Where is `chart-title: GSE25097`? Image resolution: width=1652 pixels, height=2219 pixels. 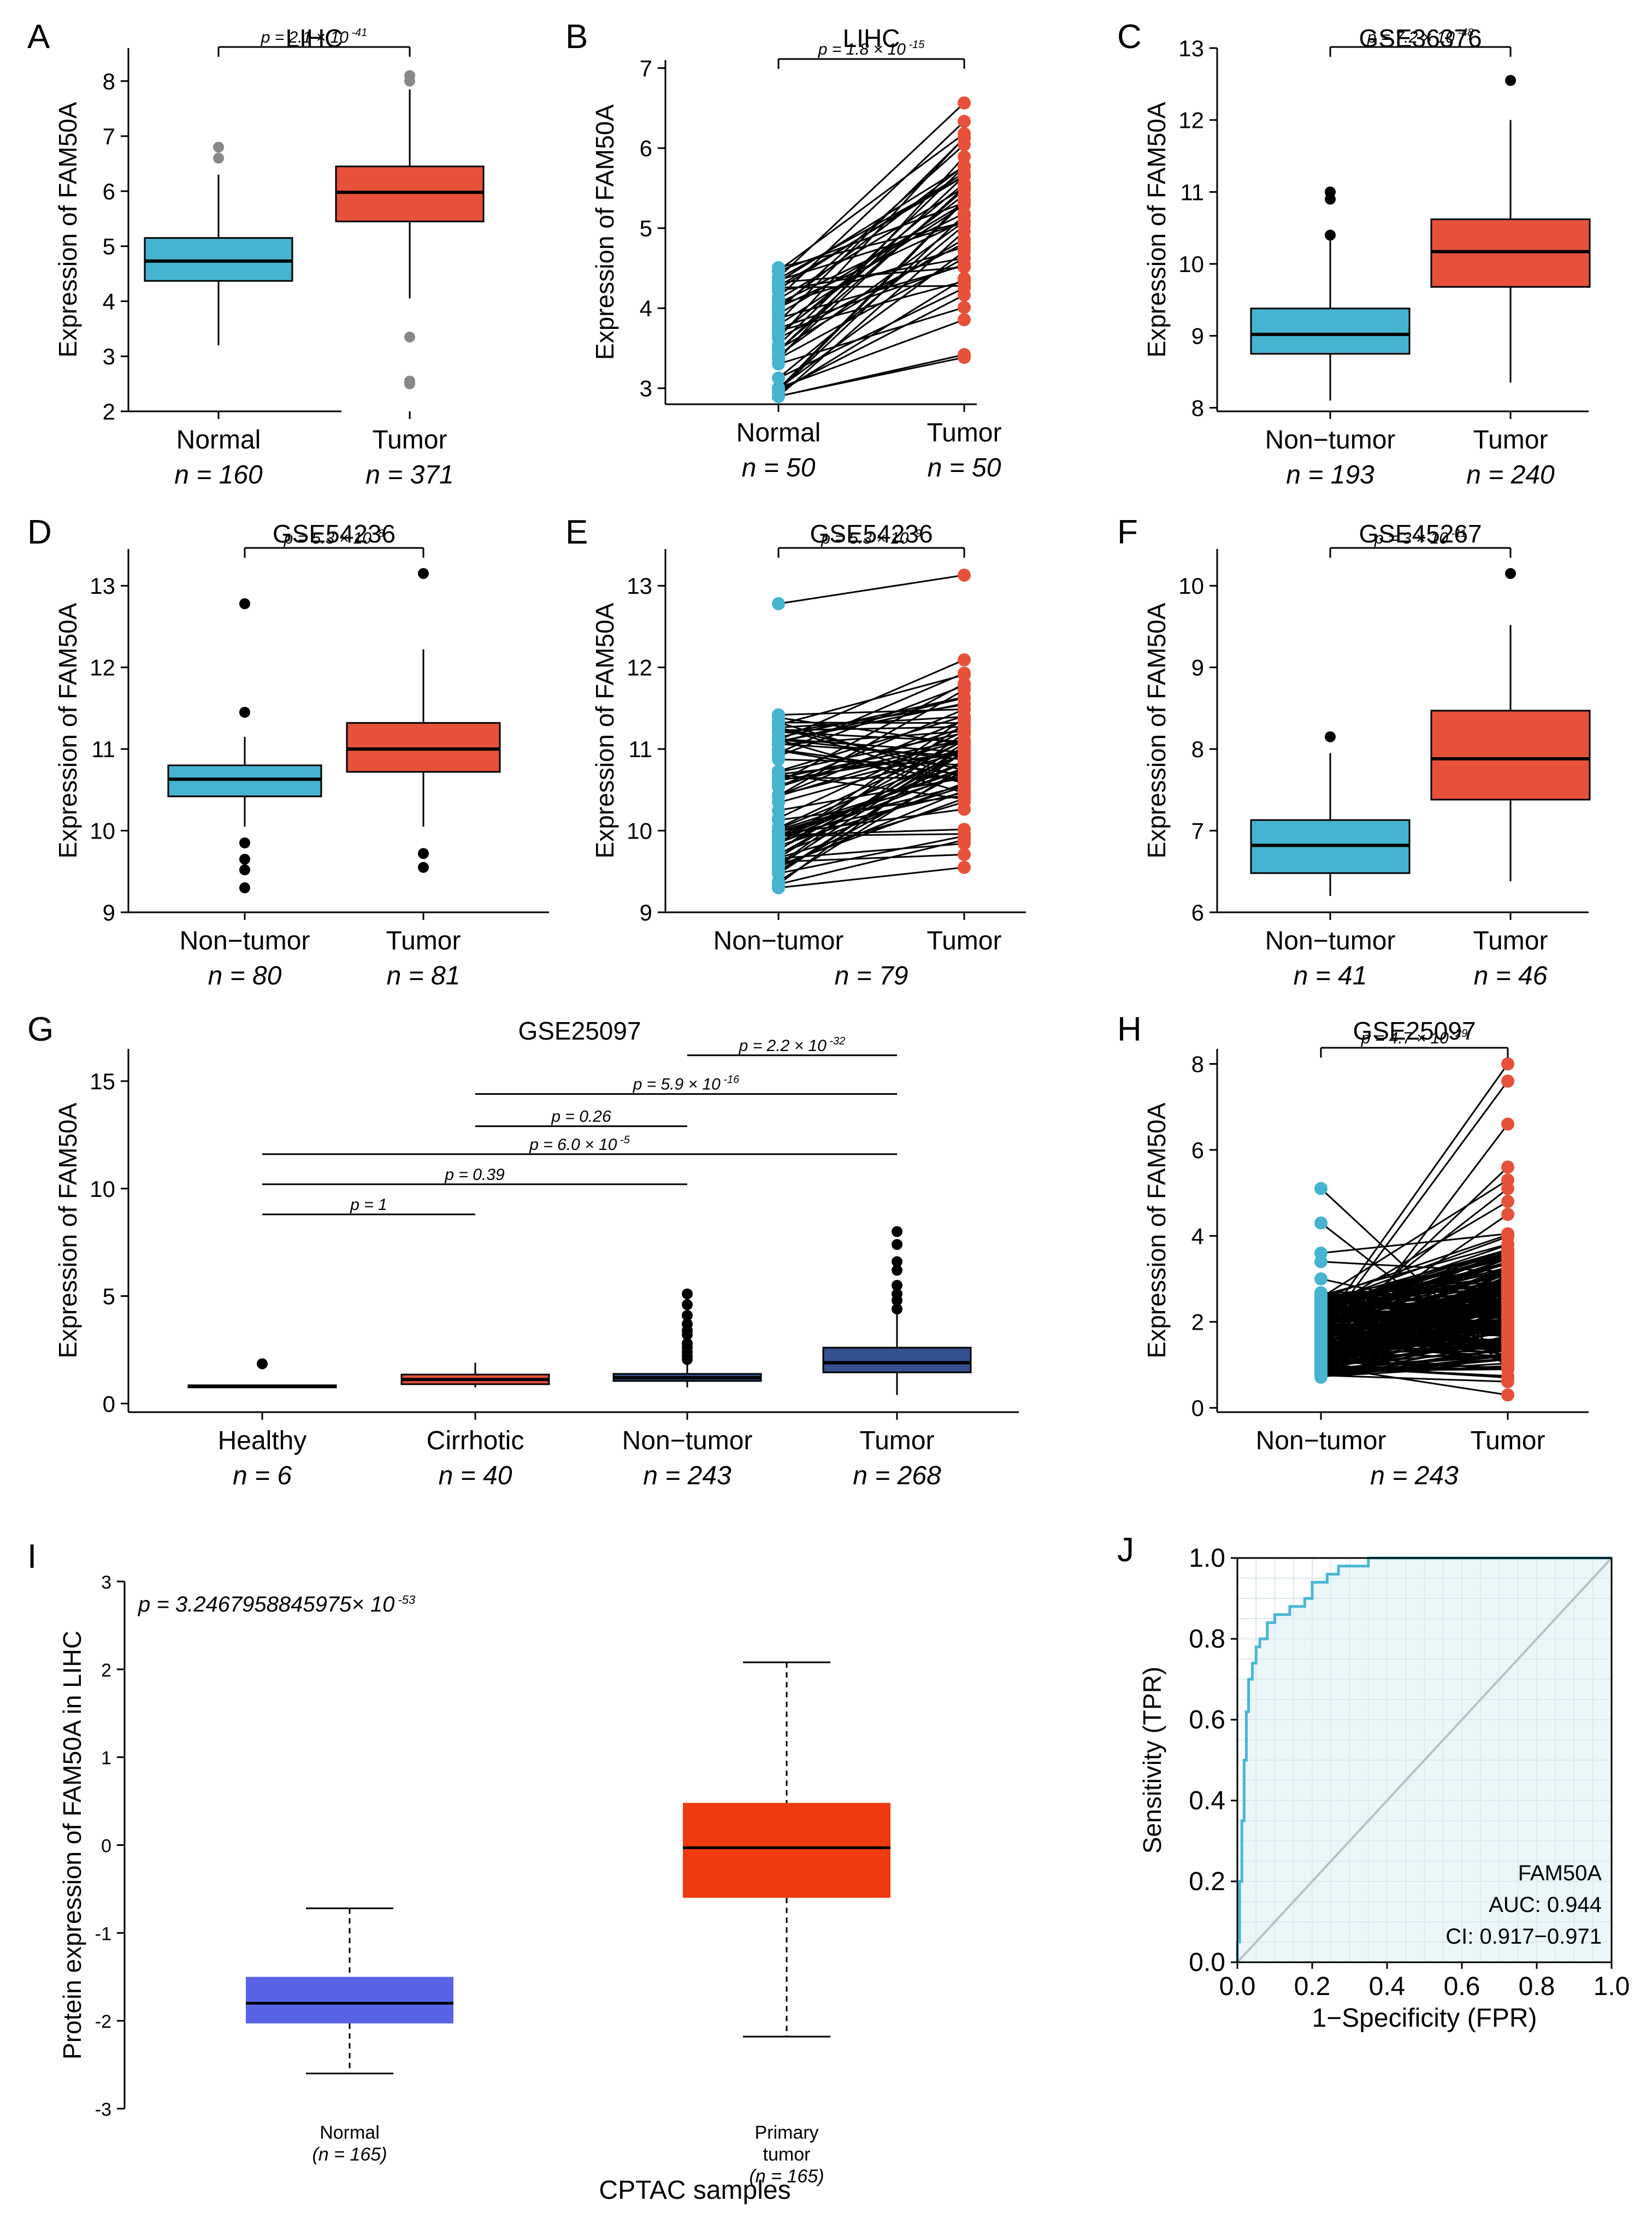 chart-title: GSE25097 is located at coordinates (1414, 1031).